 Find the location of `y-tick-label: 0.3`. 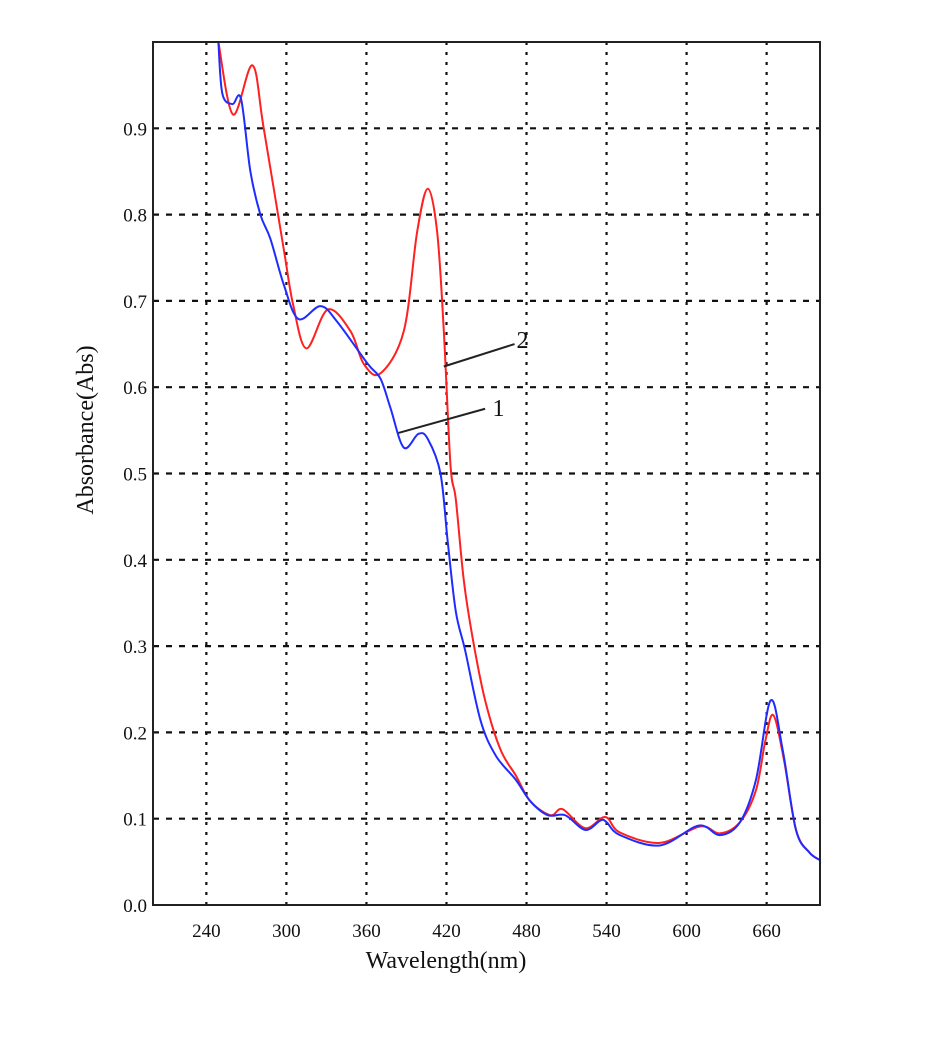

y-tick-label: 0.3 is located at coordinates (135, 647).